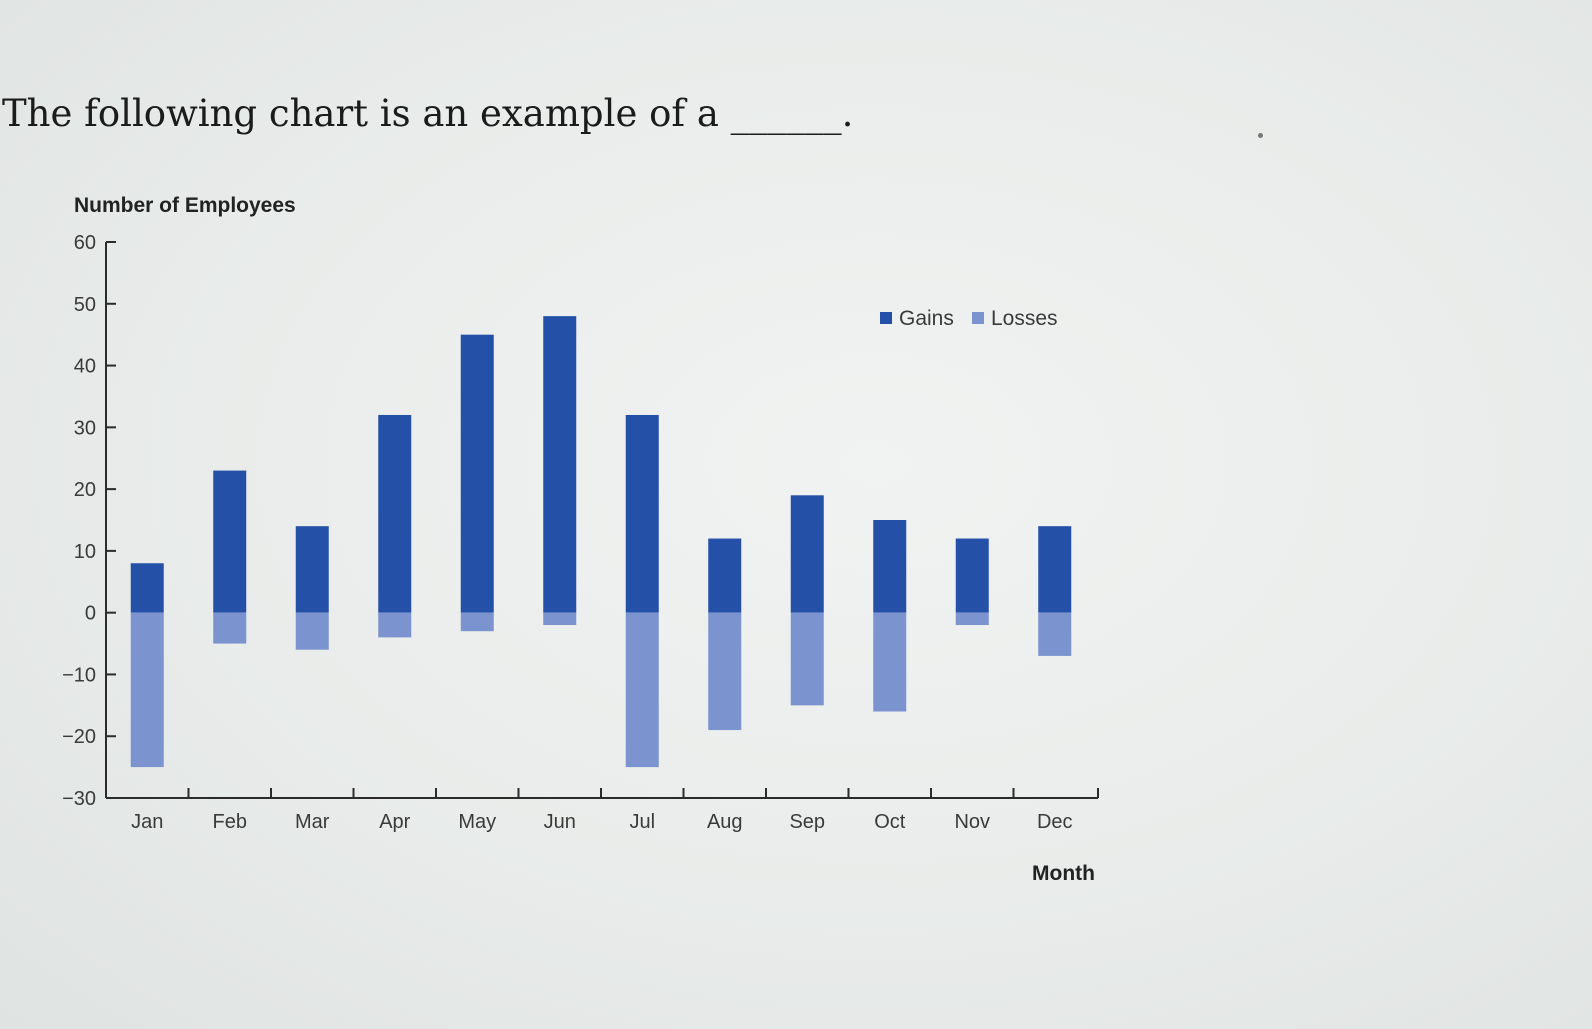 The height and width of the screenshot is (1029, 1592). I want to click on x-axis-title: Month, so click(1063, 873).